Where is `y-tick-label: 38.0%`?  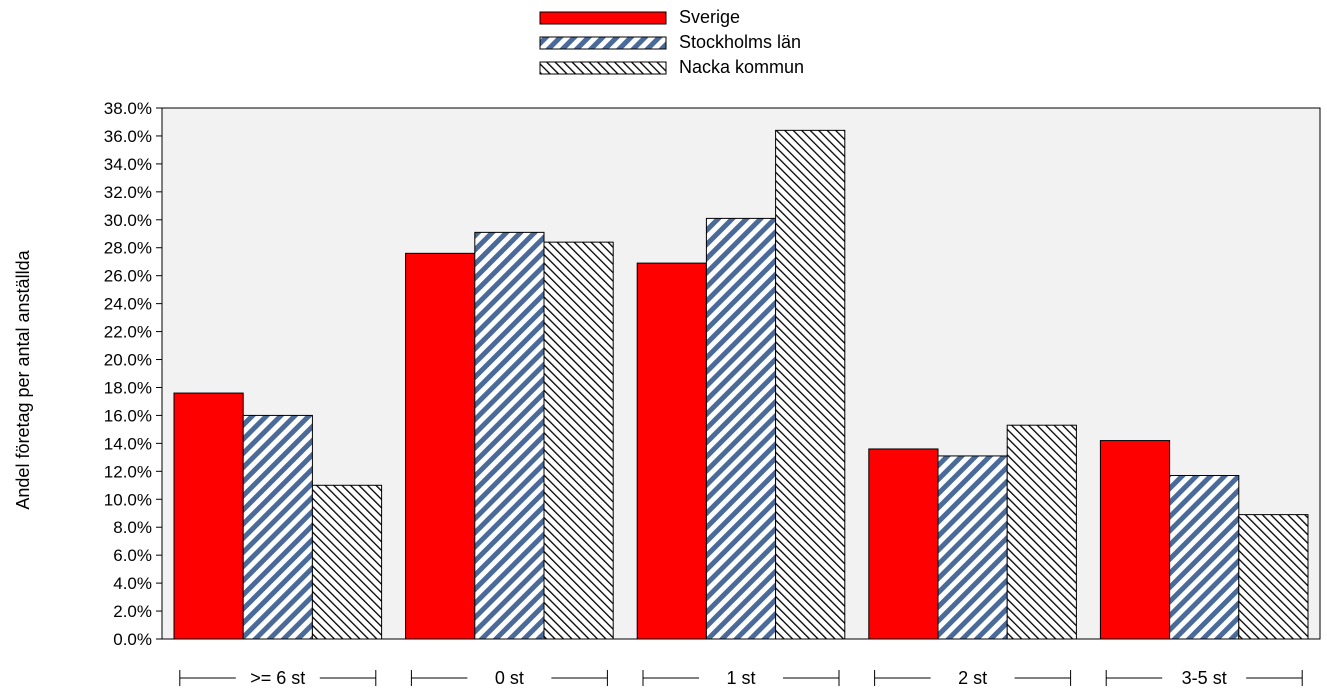
y-tick-label: 38.0% is located at coordinates (128, 108).